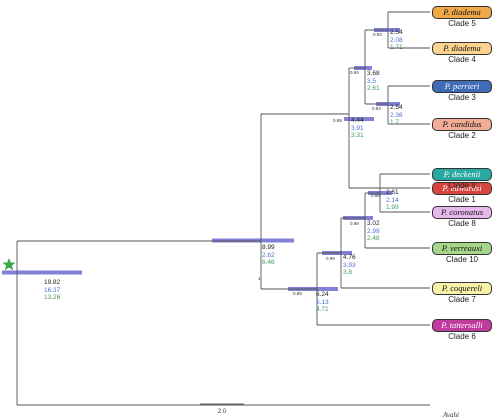 The width and height of the screenshot is (500, 419). I want to click on tip-box-clade-7: P. coquereli, so click(462, 288).